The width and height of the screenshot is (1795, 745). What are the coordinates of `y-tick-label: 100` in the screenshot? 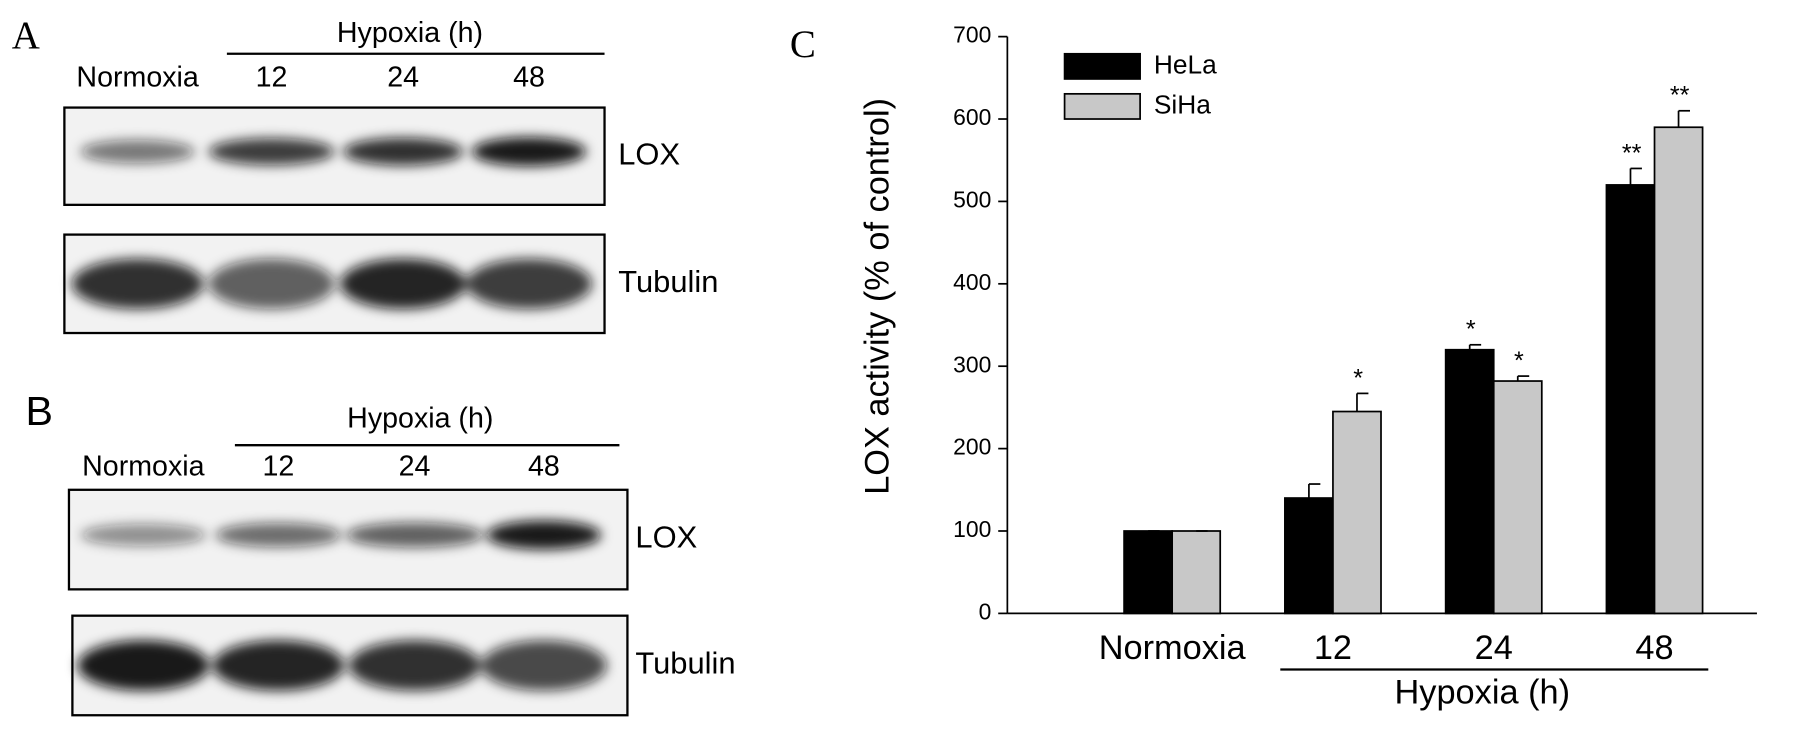 It's located at (972, 529).